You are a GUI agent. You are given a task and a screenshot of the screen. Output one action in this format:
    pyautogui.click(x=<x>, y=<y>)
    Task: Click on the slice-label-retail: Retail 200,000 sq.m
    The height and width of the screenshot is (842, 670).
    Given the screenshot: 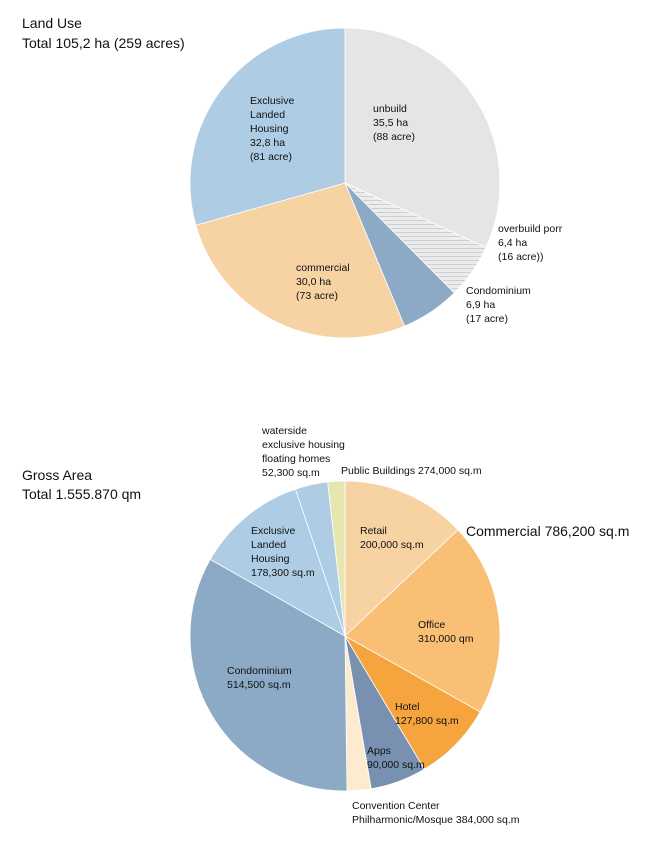 What is the action you would take?
    pyautogui.click(x=392, y=538)
    